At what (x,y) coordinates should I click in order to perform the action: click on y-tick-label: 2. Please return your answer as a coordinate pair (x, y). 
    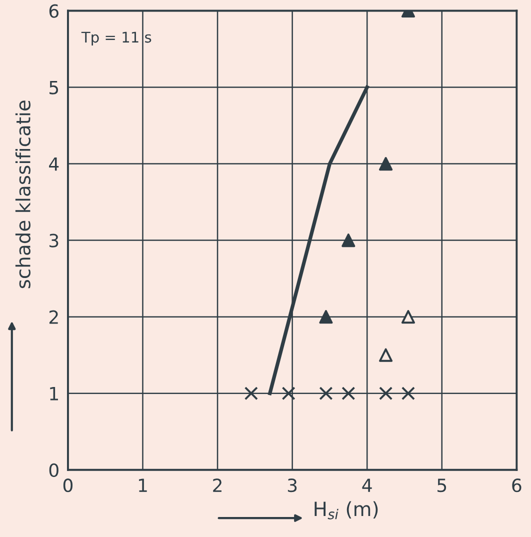
    Looking at the image, I should click on (53, 317).